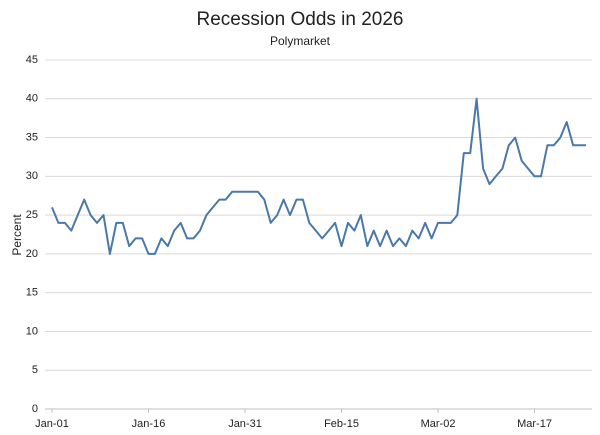 This screenshot has height=435, width=600. What do you see at coordinates (32, 293) in the screenshot?
I see `y-tick-label: 15` at bounding box center [32, 293].